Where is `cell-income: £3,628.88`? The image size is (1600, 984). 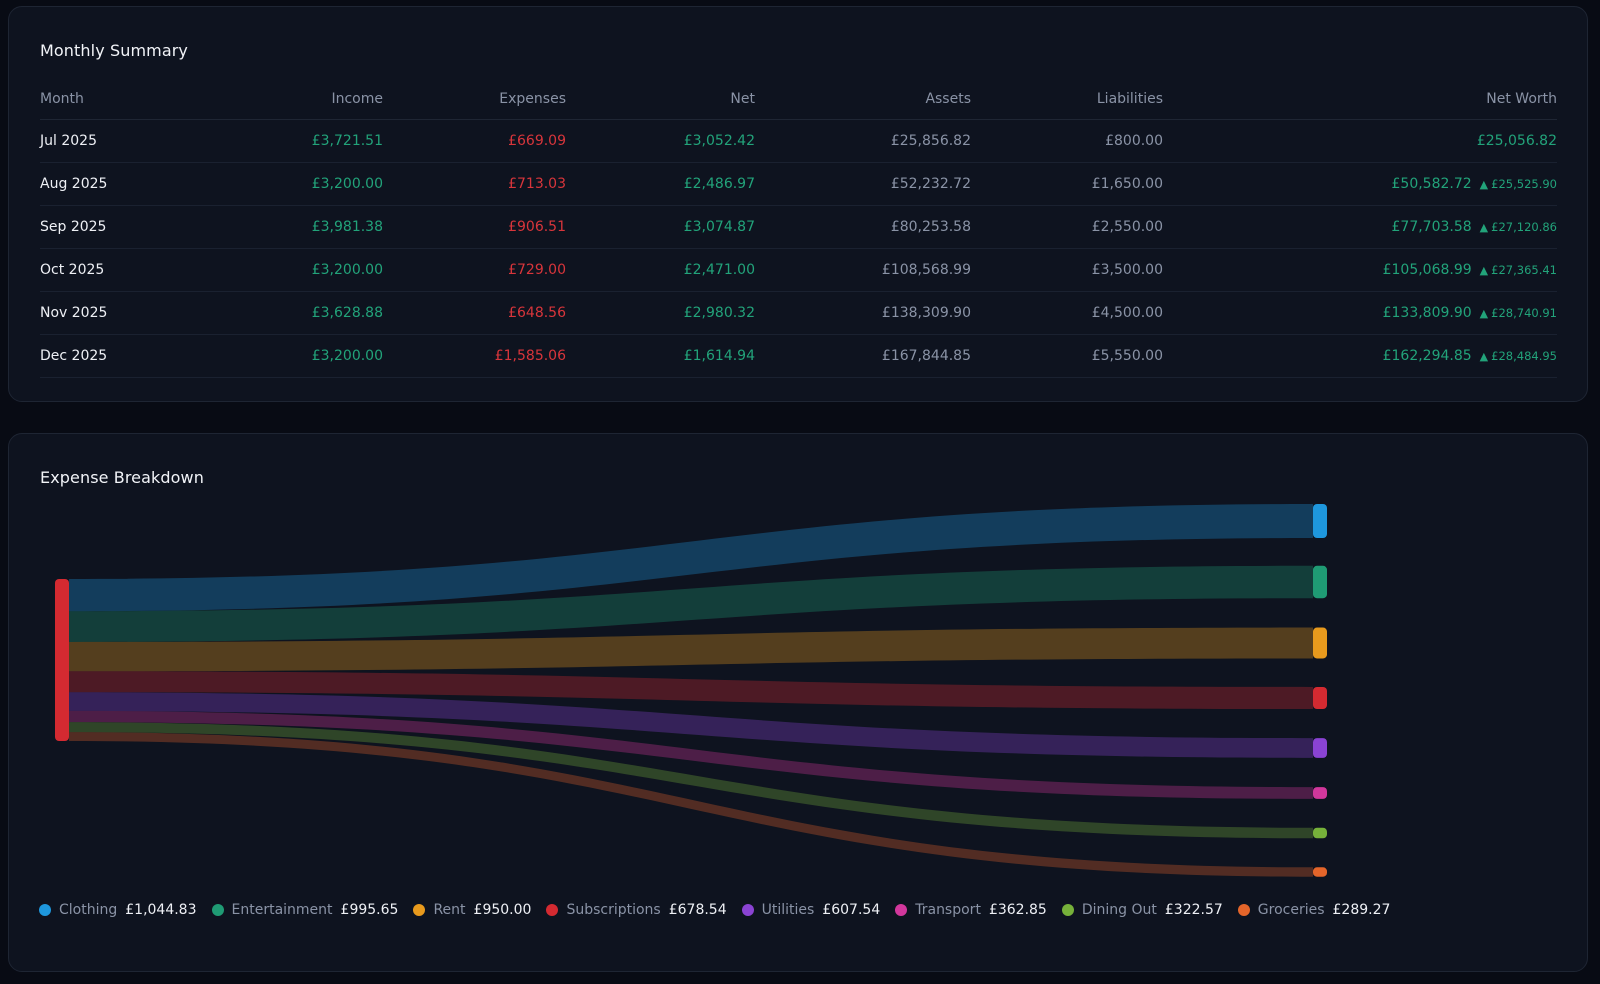
cell-income: £3,628.88 is located at coordinates (266, 313).